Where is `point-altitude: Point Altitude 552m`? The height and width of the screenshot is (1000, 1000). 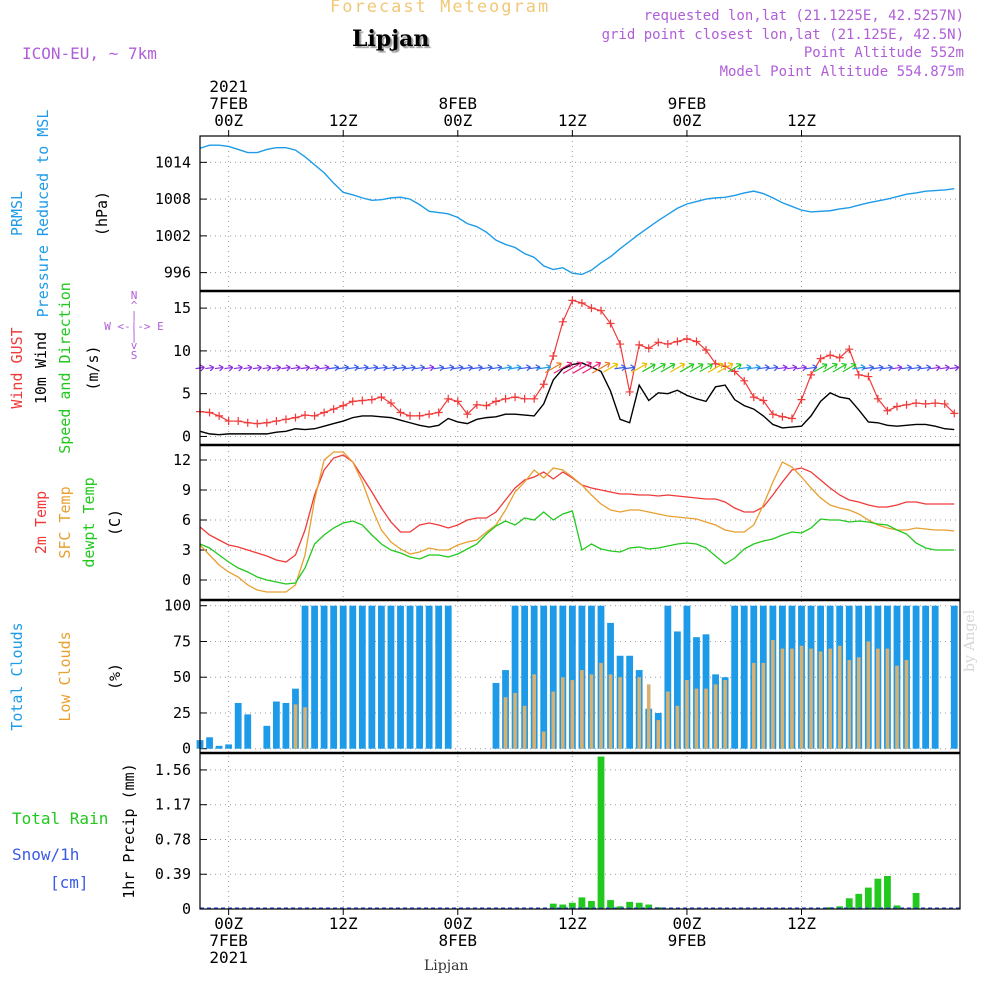 point-altitude: Point Altitude 552m is located at coordinates (883, 53).